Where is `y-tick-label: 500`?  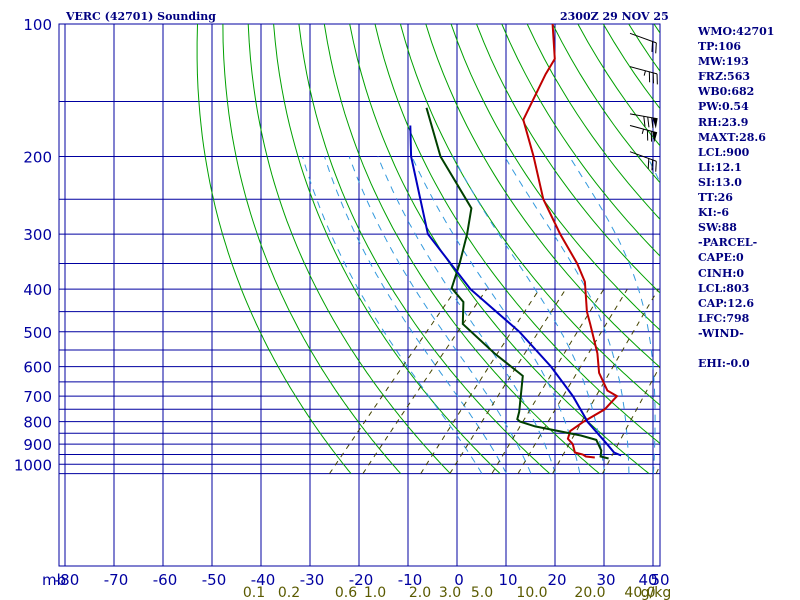
y-tick-label: 500 is located at coordinates (37, 333).